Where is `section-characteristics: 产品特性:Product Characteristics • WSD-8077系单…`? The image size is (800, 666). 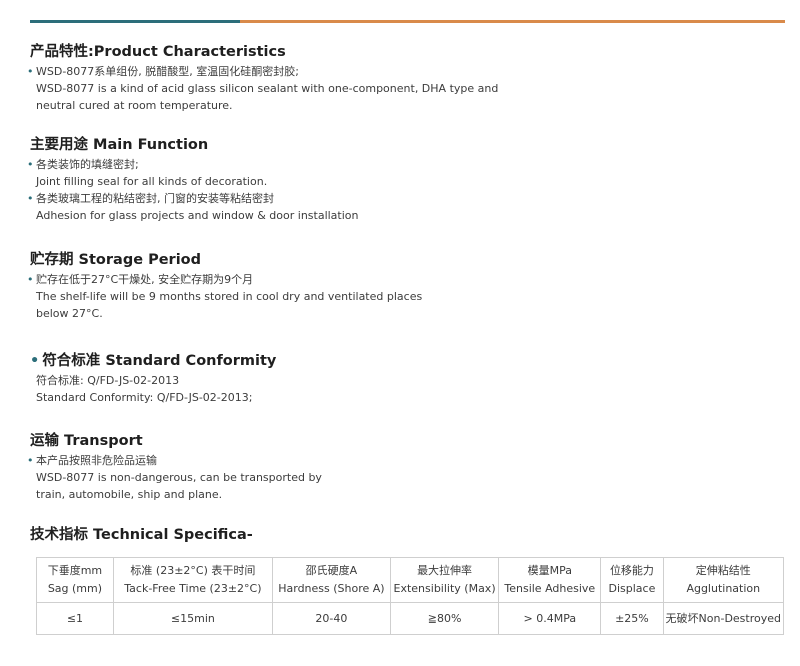 section-characteristics: 产品特性:Product Characteristics • WSD-8077系单… is located at coordinates (288, 78).